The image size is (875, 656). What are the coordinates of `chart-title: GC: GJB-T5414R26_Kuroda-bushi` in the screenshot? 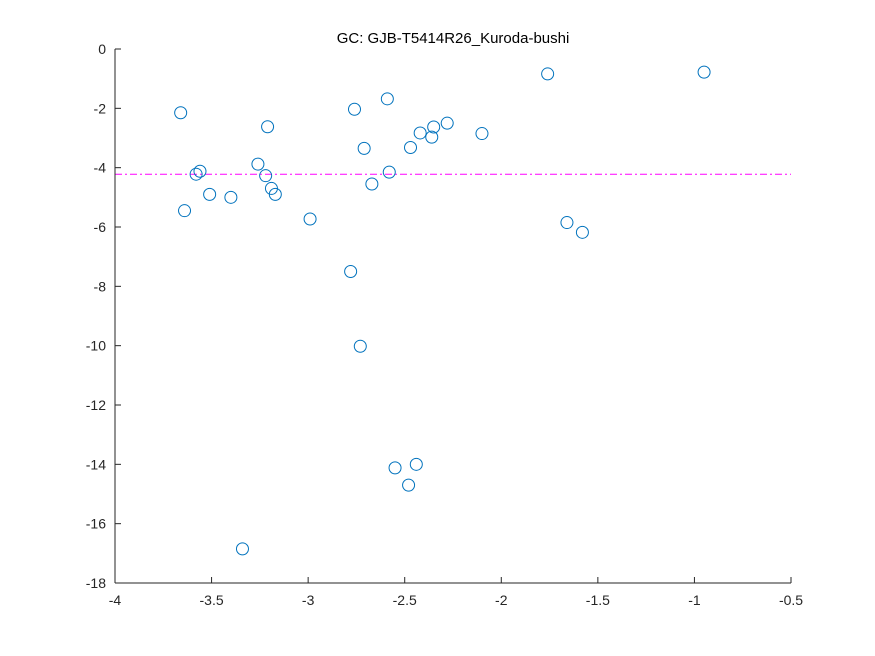 It's located at (453, 38).